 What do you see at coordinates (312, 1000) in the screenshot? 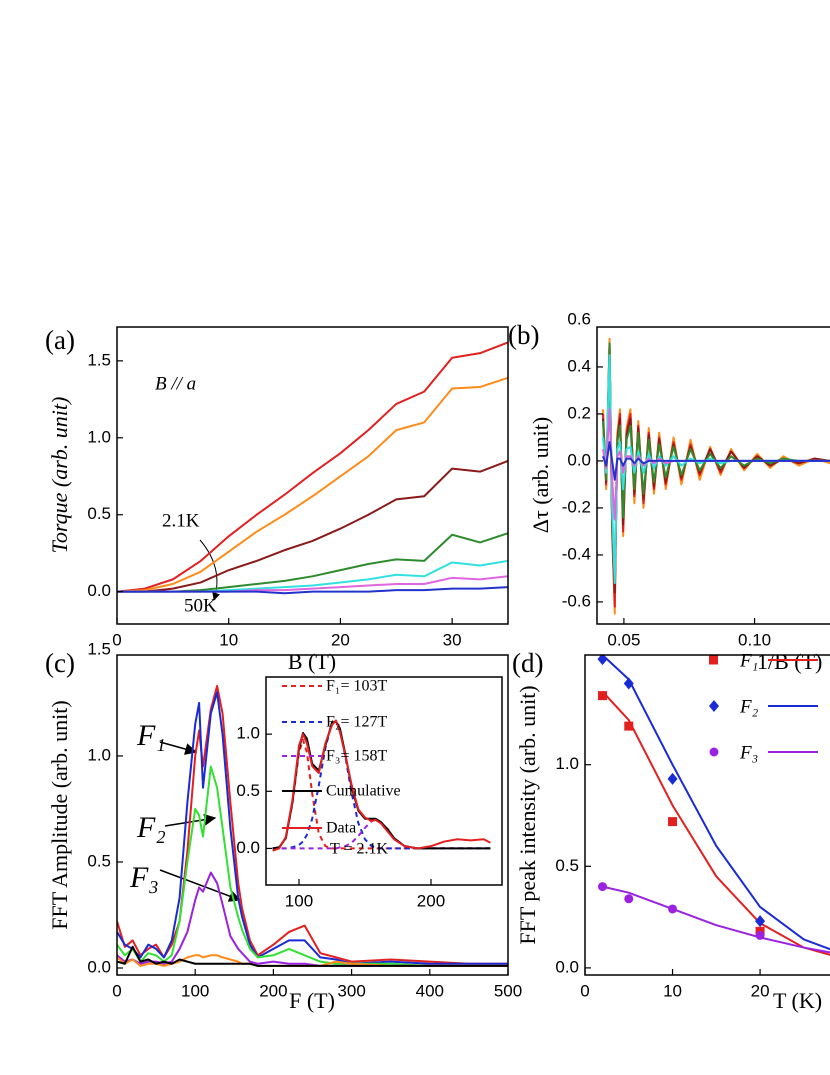
I see `x-axis-label: F (T)` at bounding box center [312, 1000].